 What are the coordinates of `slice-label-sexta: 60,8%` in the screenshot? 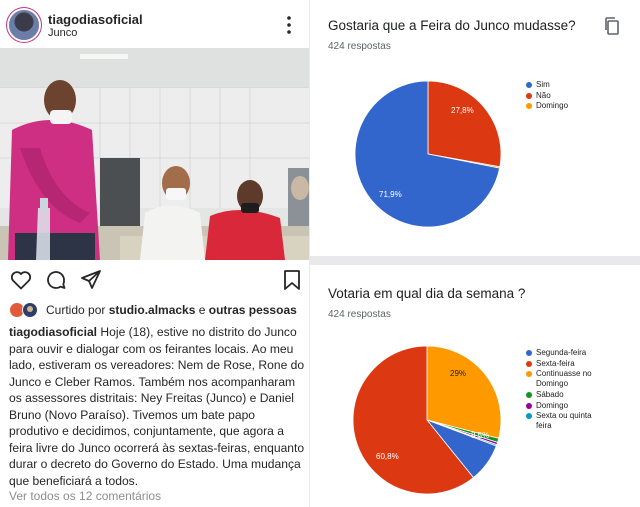 It's located at (387, 456).